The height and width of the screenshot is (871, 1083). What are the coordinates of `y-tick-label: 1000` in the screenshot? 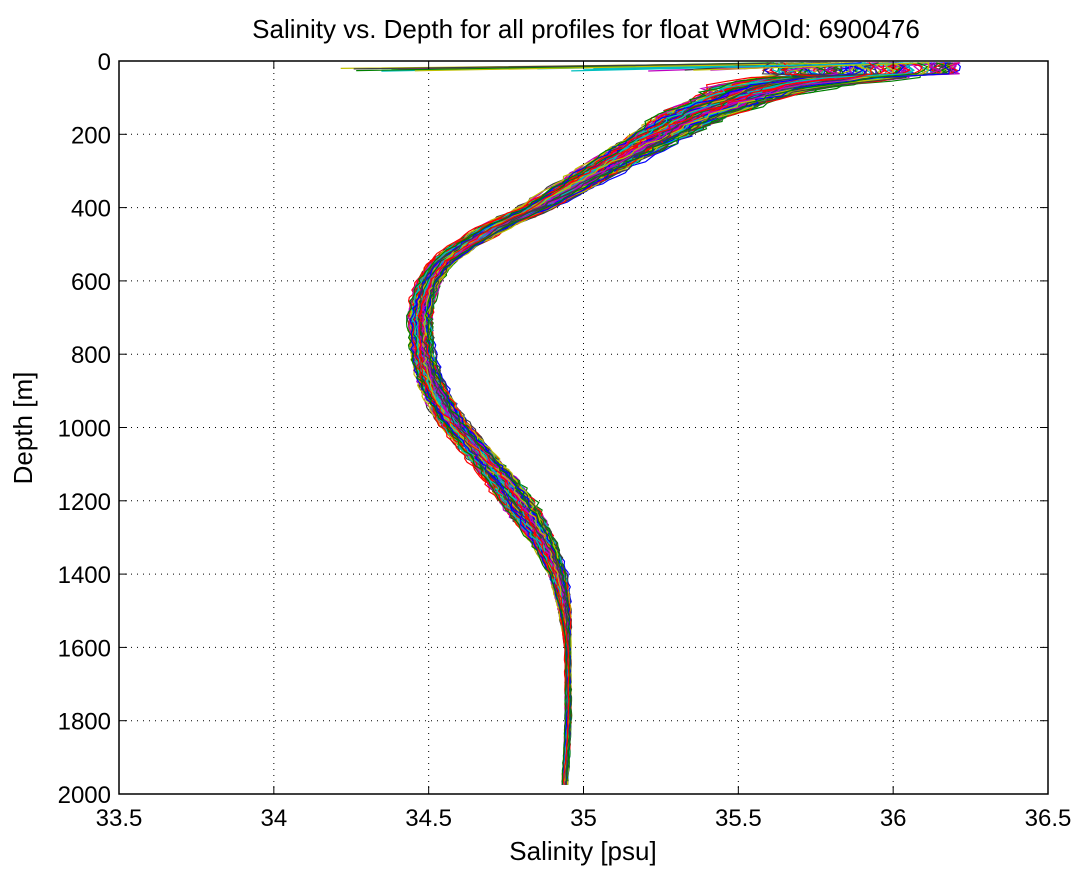 It's located at (84, 429).